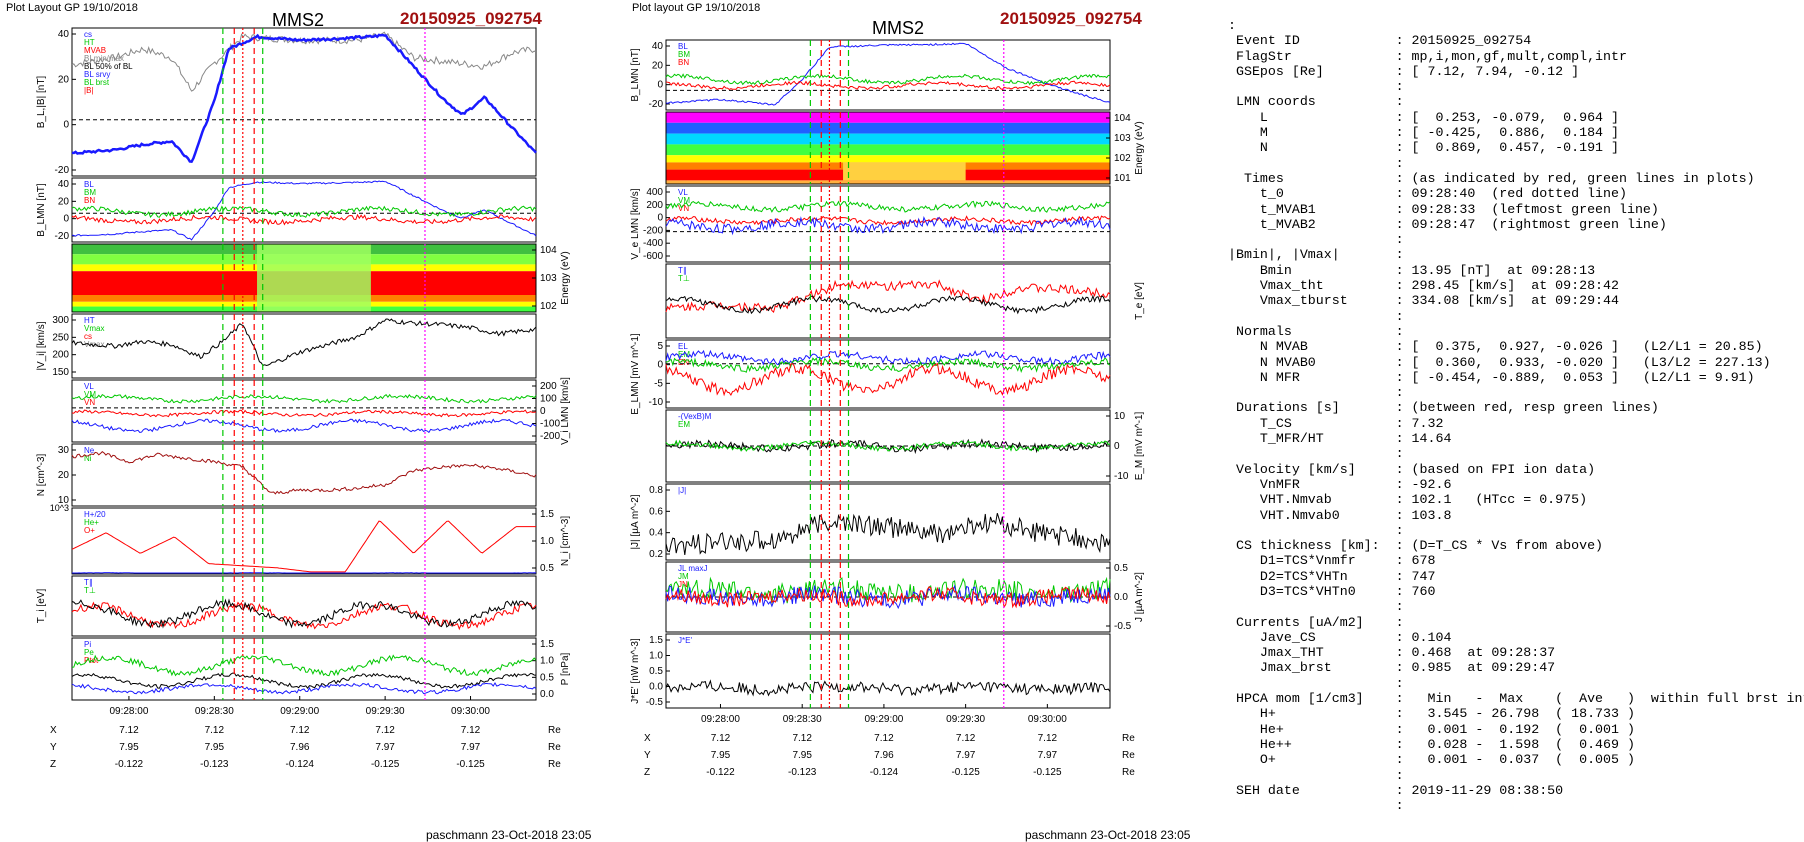 Image resolution: width=1804 pixels, height=842 pixels. I want to click on info-line: H+ : 3.545 - 26.798 ( 18.733 ), so click(1516, 713).